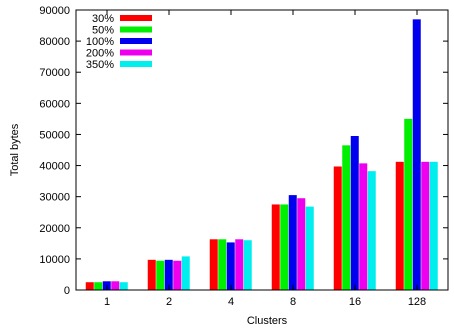  Describe the element at coordinates (100, 42) in the screenshot. I see `legend-label: 100%` at that location.